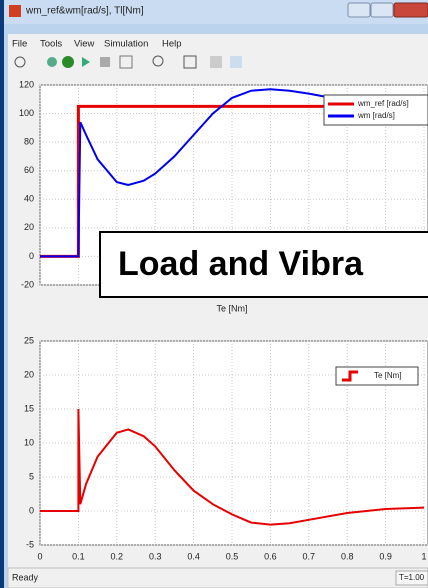  Describe the element at coordinates (385, 556) in the screenshot. I see `x-tick-label: 0.9` at that location.